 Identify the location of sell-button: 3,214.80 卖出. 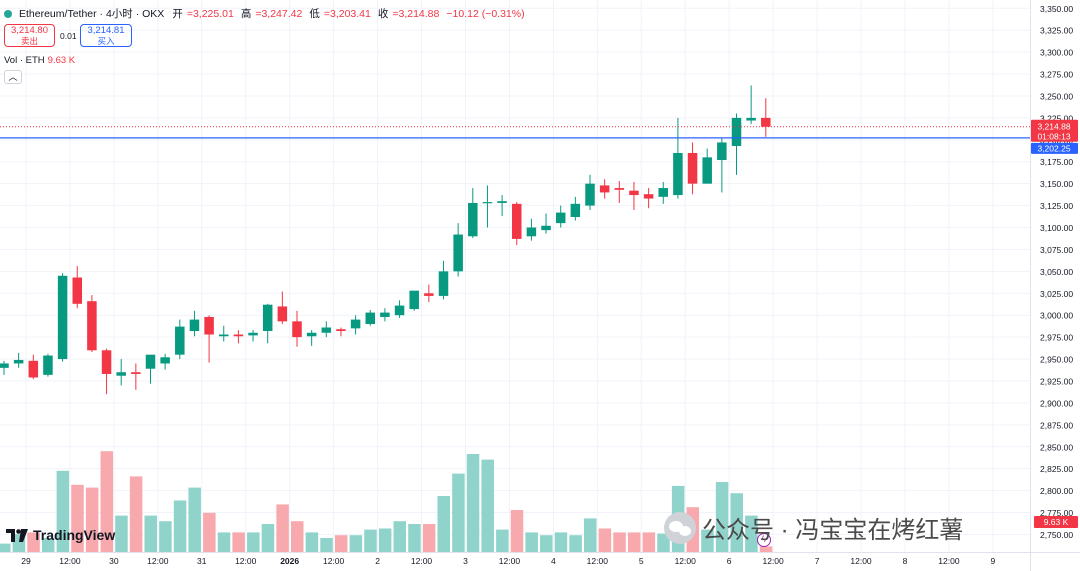
(29, 35).